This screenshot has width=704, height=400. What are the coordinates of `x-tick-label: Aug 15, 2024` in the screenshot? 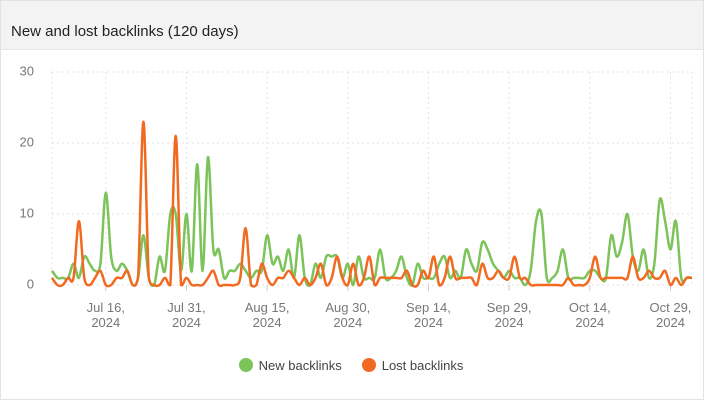 It's located at (267, 315).